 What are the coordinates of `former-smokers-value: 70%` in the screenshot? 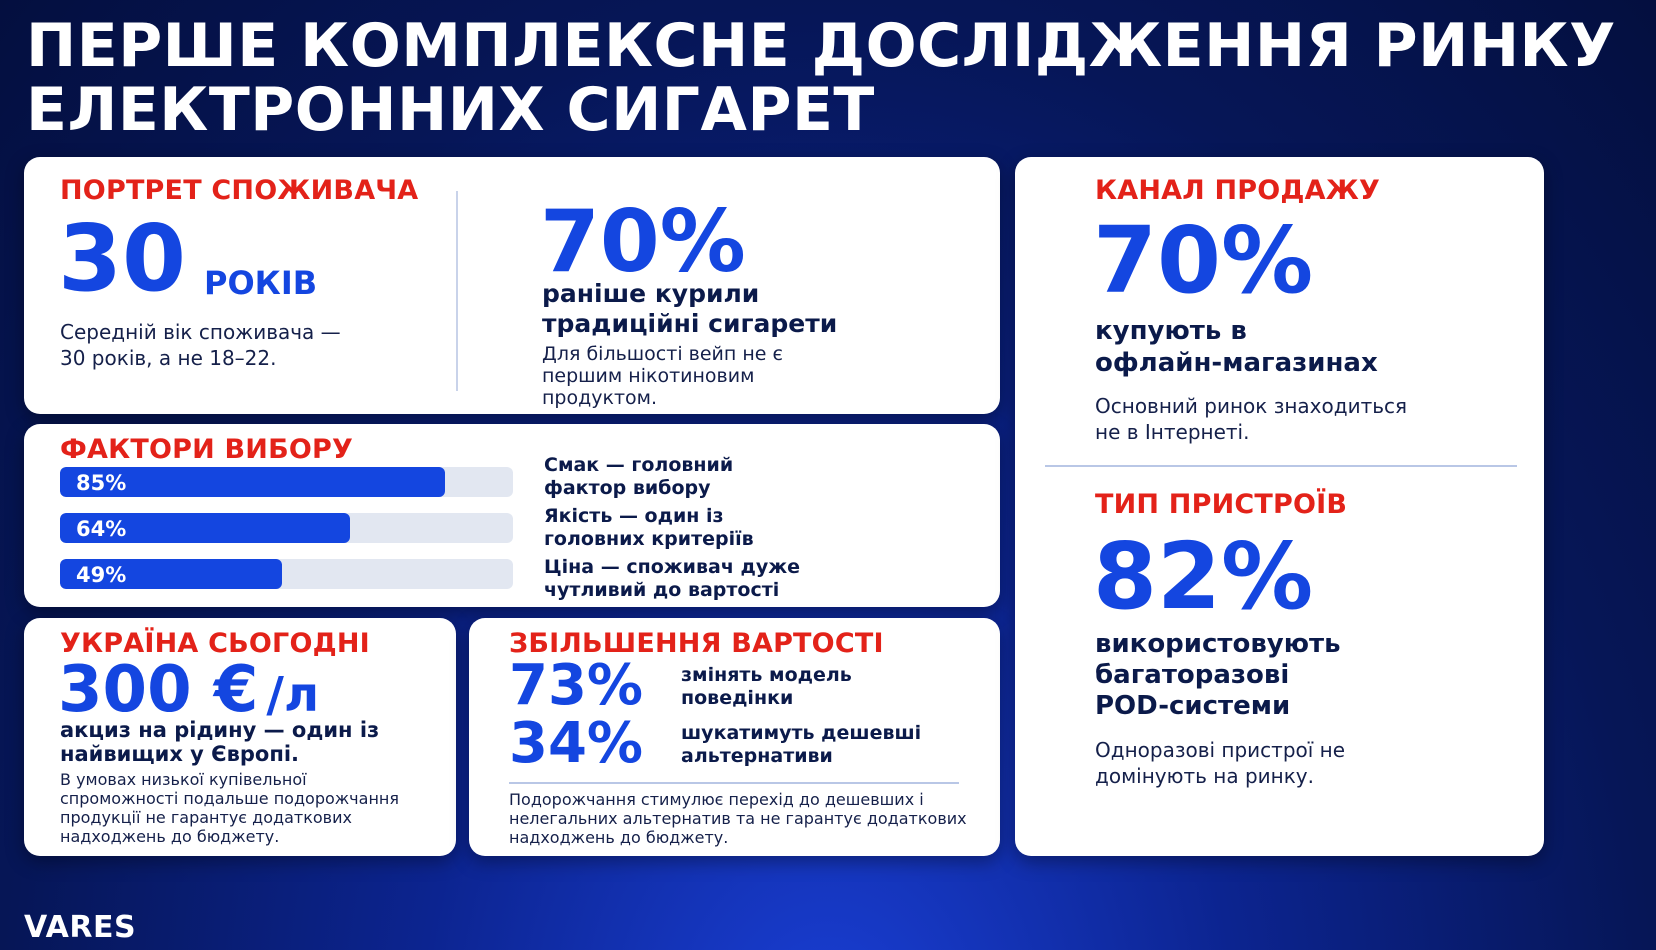 It's located at (643, 242).